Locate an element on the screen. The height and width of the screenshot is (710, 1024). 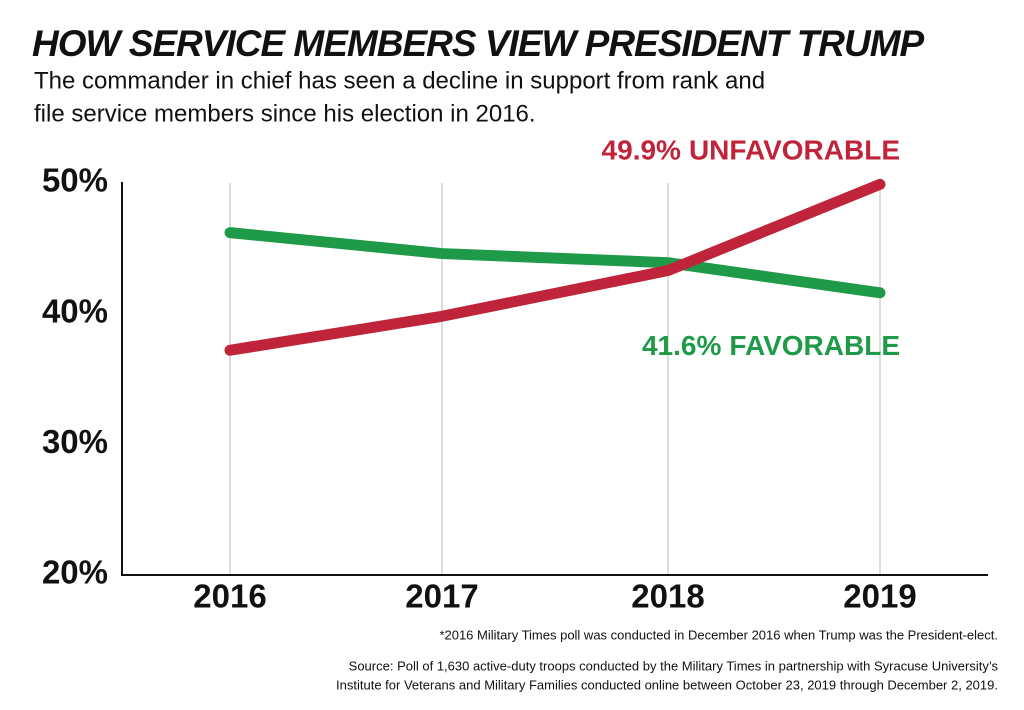
x-tick-label: 2016 is located at coordinates (229, 596).